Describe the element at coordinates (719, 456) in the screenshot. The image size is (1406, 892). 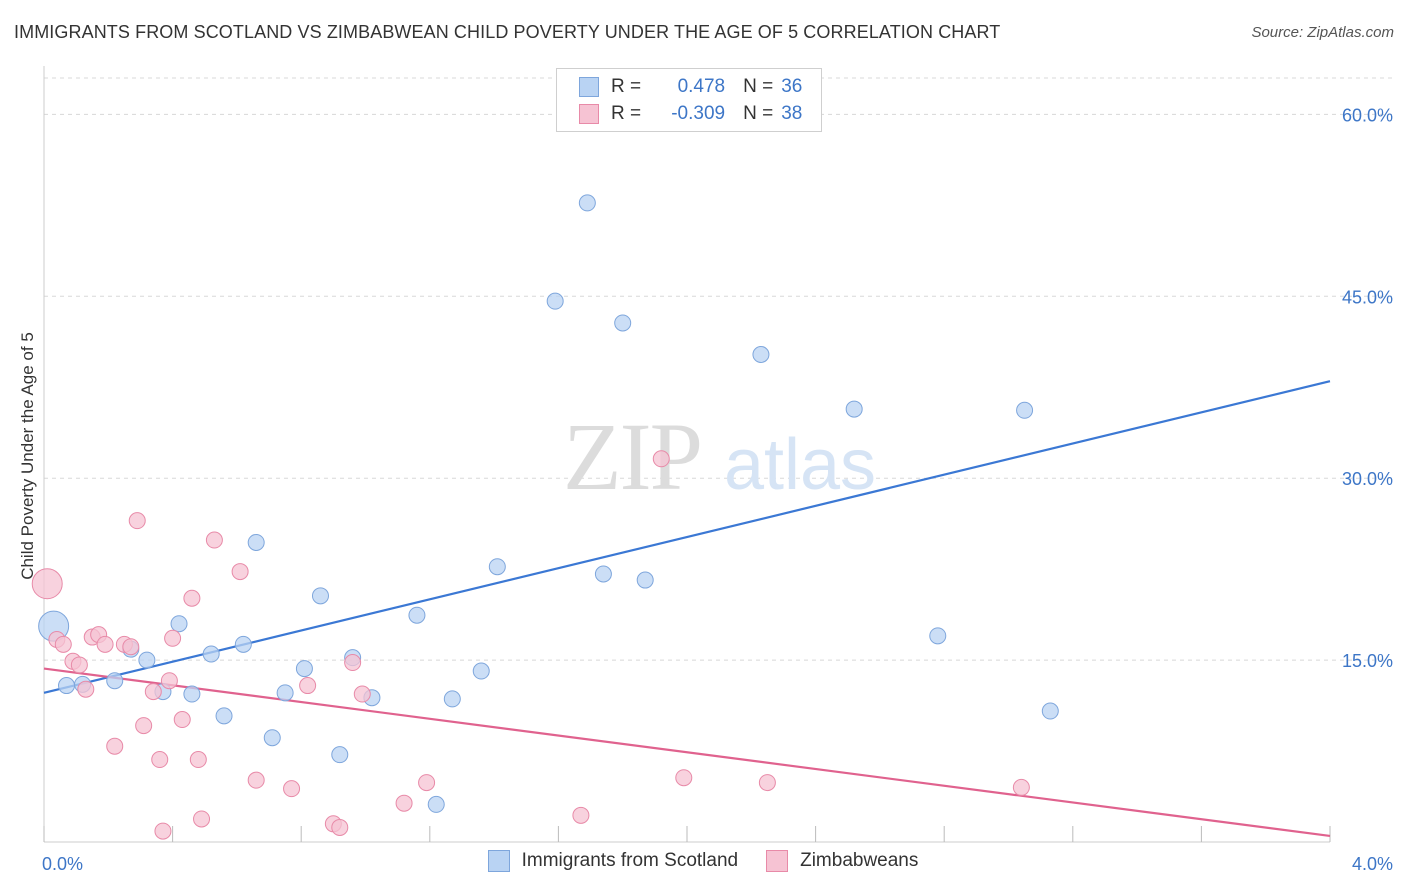
I see `watermark: ZIP atlas` at that location.